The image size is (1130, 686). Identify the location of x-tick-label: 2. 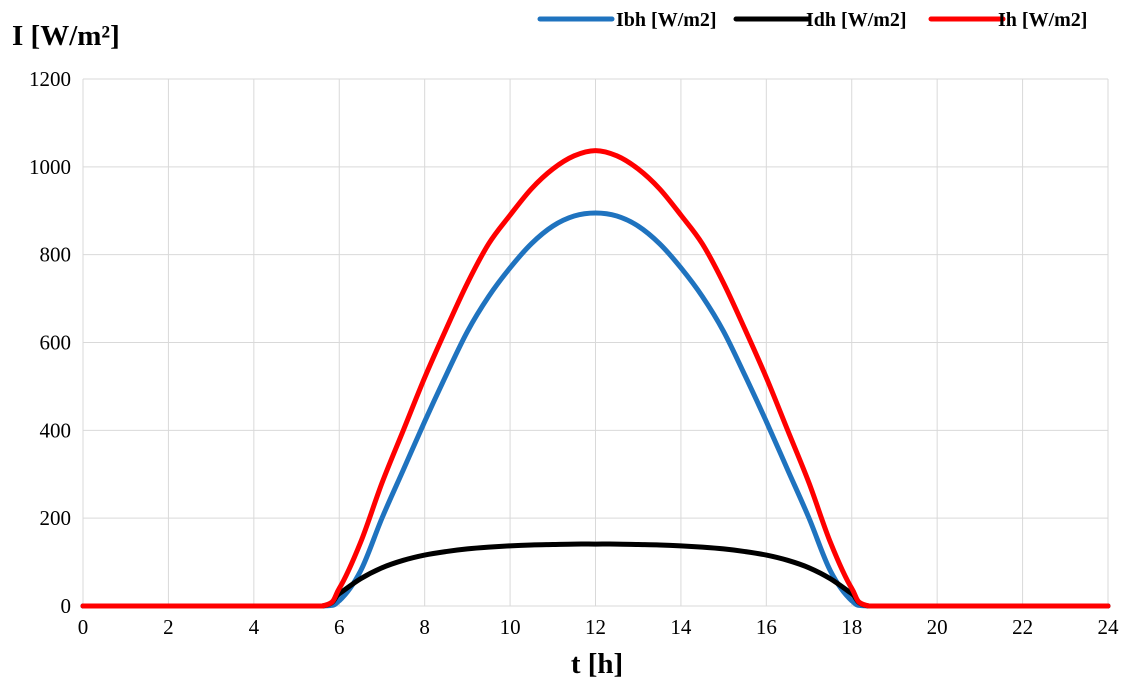
(168, 627).